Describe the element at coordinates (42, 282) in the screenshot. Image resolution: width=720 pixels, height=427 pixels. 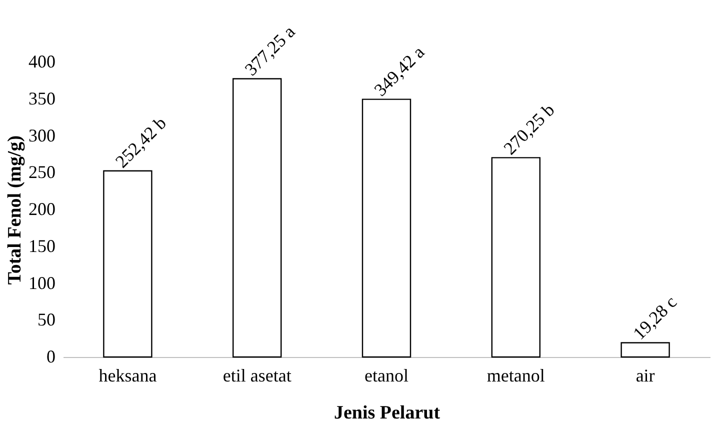
I see `y-tick-label: 100` at that location.